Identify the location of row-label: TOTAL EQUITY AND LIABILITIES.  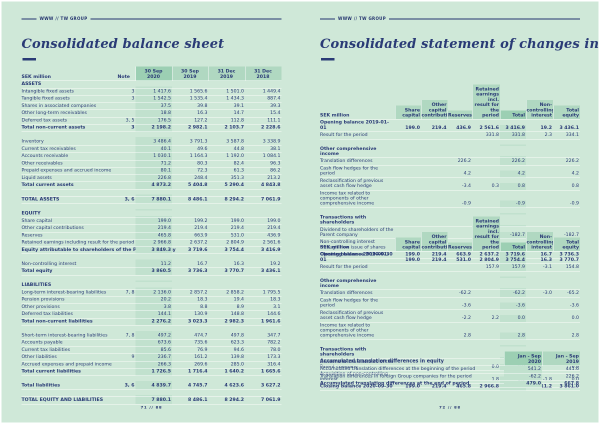
(62, 400).